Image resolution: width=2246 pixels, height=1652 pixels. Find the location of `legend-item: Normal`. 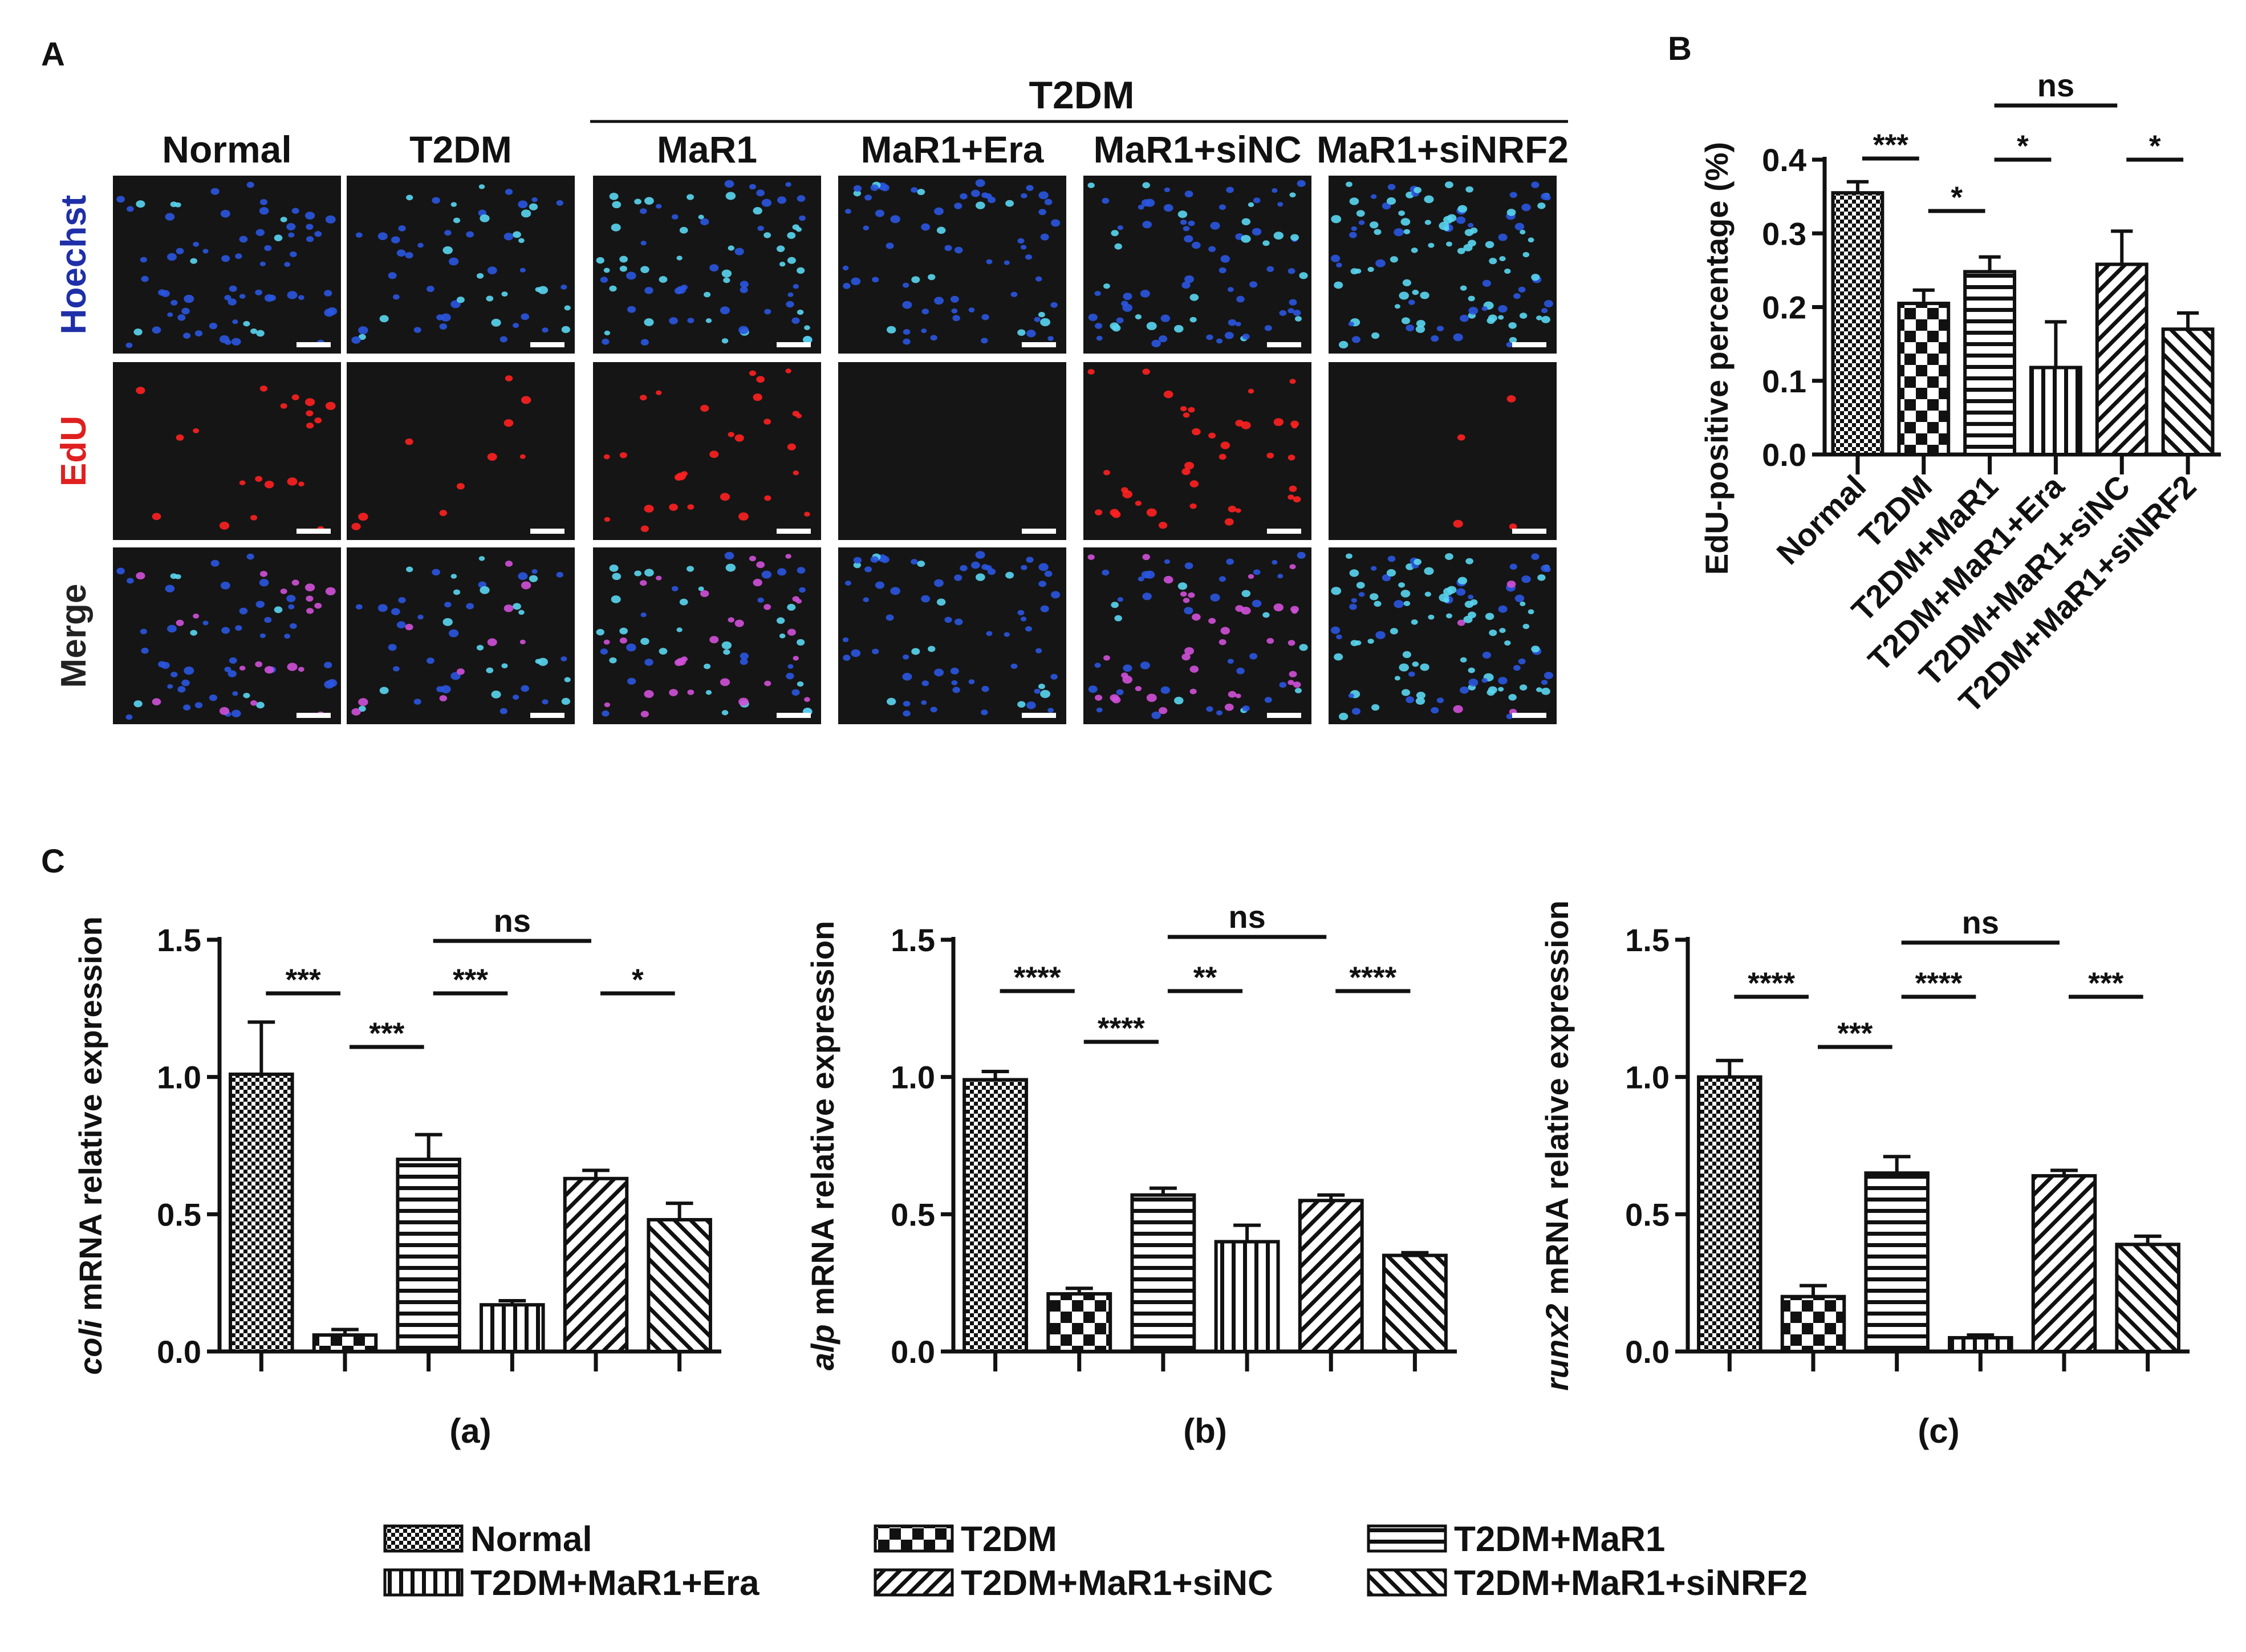

legend-item: Normal is located at coordinates (487, 1539).